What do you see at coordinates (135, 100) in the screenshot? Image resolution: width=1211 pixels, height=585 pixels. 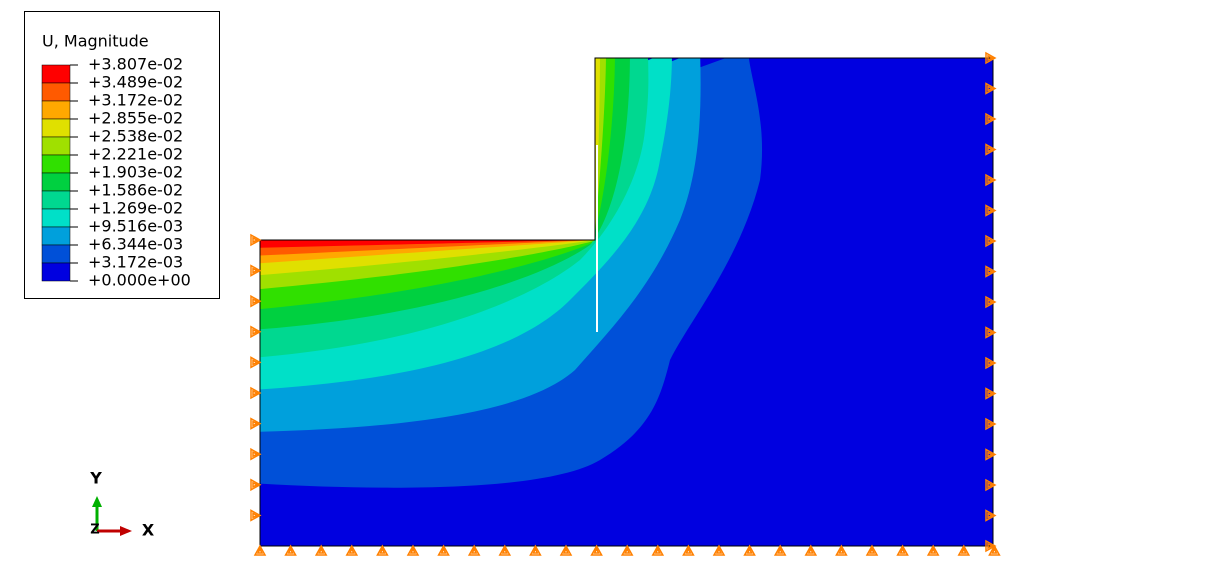 I see `legend-level: +3.172e-02` at bounding box center [135, 100].